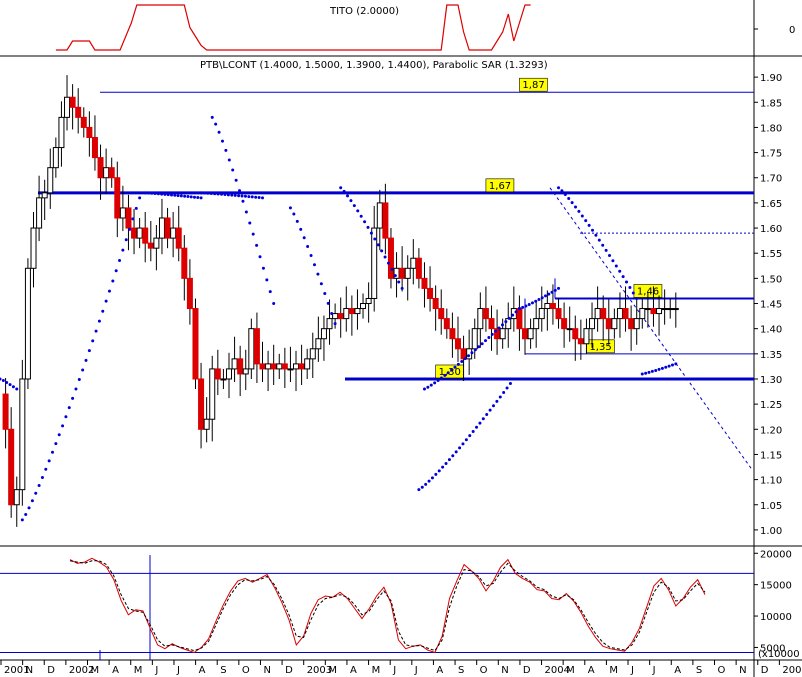  I want to click on price-ytick-label: 1.75, so click(771, 154).